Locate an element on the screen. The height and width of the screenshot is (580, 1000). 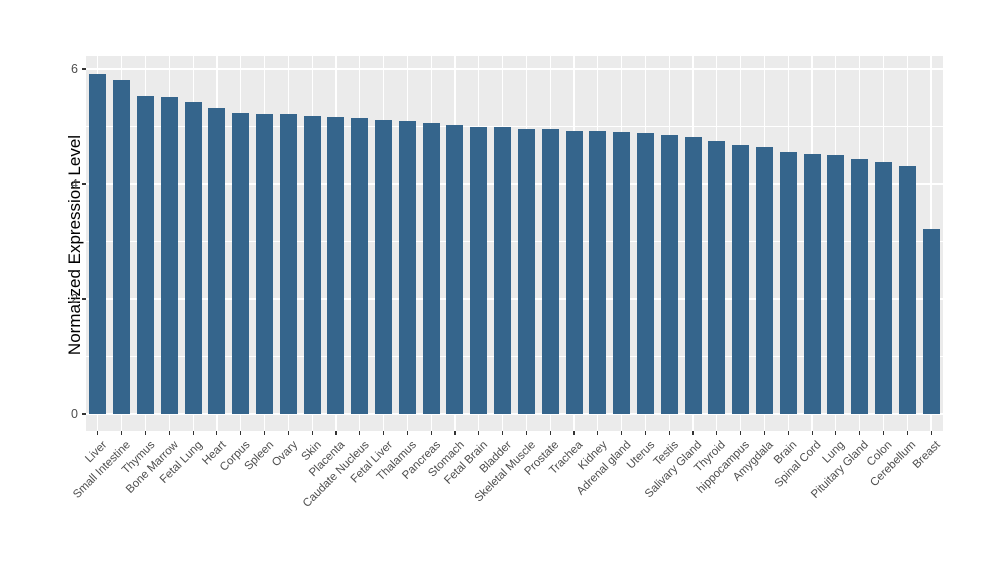
gridline-major-y4 is located at coordinates (514, 184).